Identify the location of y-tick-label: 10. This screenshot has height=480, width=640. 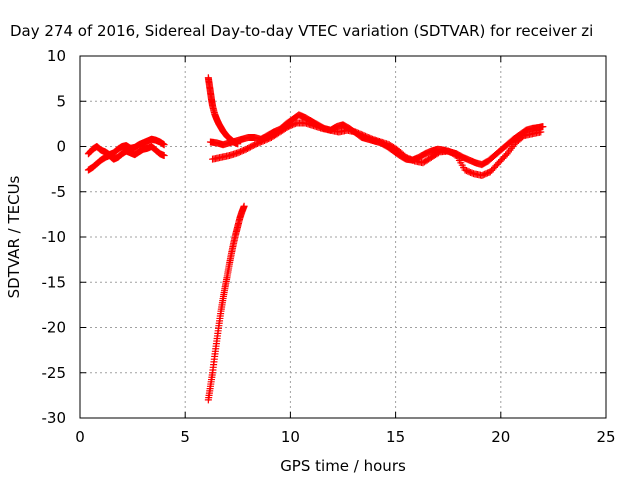
(56, 56).